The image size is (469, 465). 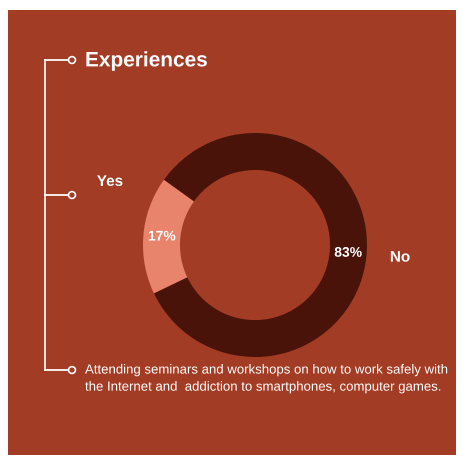 What do you see at coordinates (348, 252) in the screenshot?
I see `data-label: 83%` at bounding box center [348, 252].